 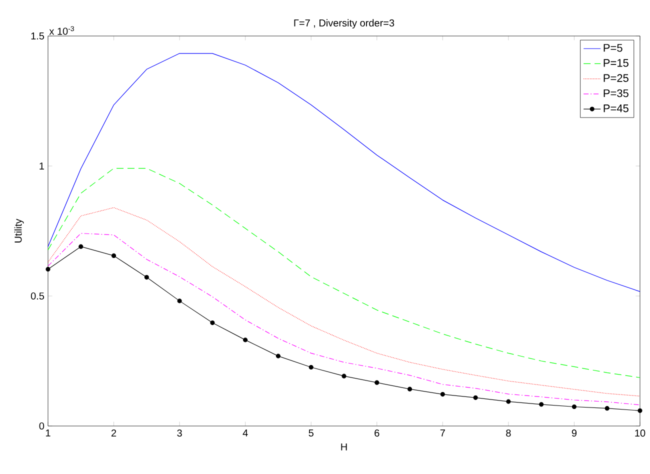 I want to click on x-tick-label: 7, so click(x=442, y=433).